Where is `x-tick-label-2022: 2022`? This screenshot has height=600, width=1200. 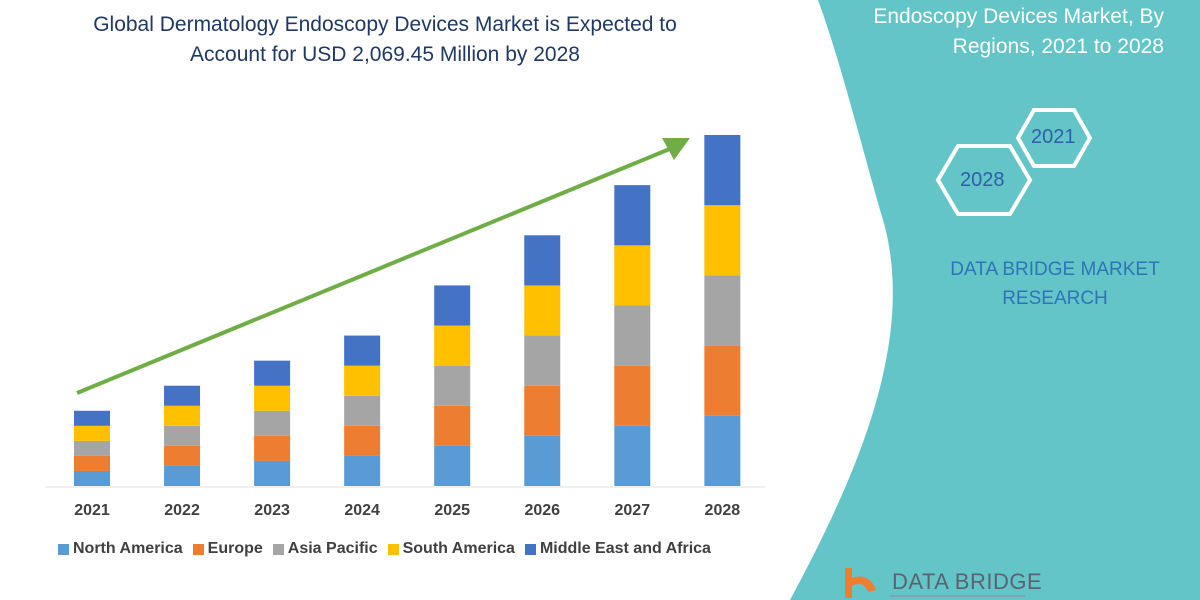 x-tick-label-2022: 2022 is located at coordinates (182, 510).